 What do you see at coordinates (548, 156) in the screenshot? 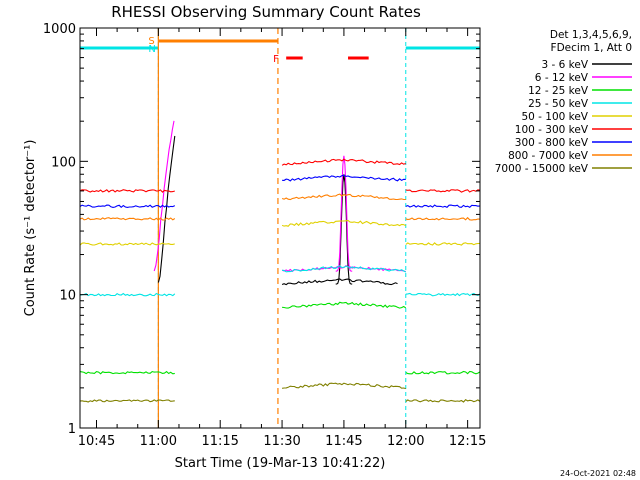
I see `legend-entry: 800 - 7000 keV` at bounding box center [548, 156].